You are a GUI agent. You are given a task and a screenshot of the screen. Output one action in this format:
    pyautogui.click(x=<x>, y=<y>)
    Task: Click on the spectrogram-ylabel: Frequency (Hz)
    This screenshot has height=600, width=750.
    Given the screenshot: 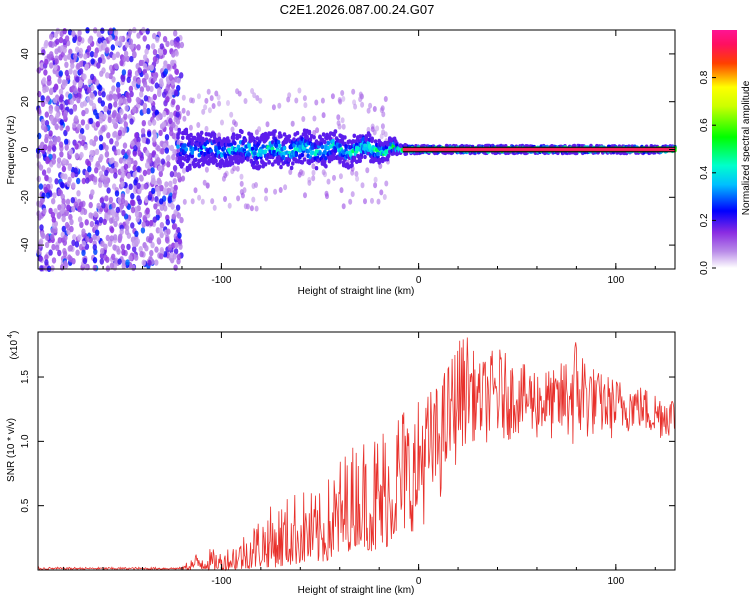 What is the action you would take?
    pyautogui.click(x=11, y=150)
    